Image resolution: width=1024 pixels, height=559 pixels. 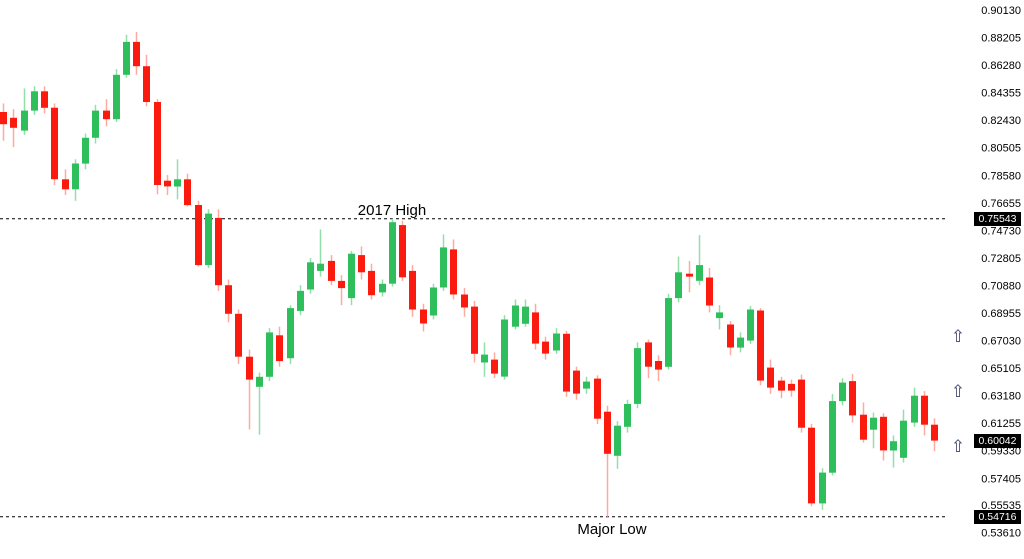 What do you see at coordinates (1001, 314) in the screenshot?
I see `y-axis-tick-label: 0.68955` at bounding box center [1001, 314].